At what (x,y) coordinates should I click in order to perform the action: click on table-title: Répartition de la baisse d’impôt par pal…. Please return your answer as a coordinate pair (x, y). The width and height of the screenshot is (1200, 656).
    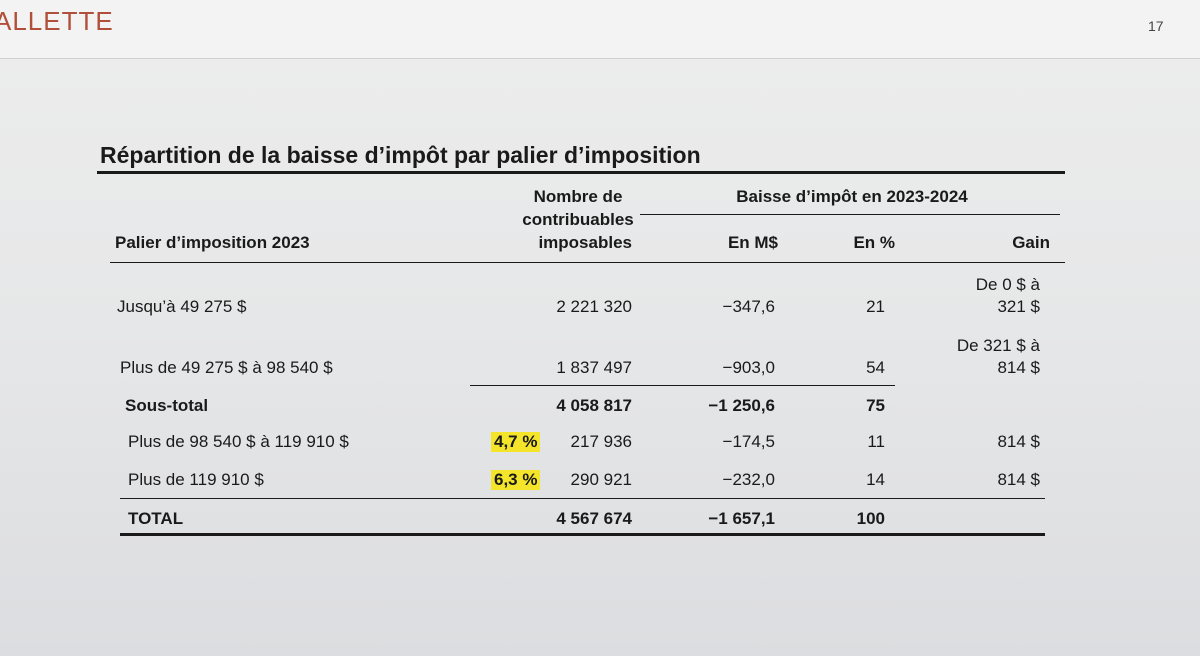
    Looking at the image, I should click on (400, 155).